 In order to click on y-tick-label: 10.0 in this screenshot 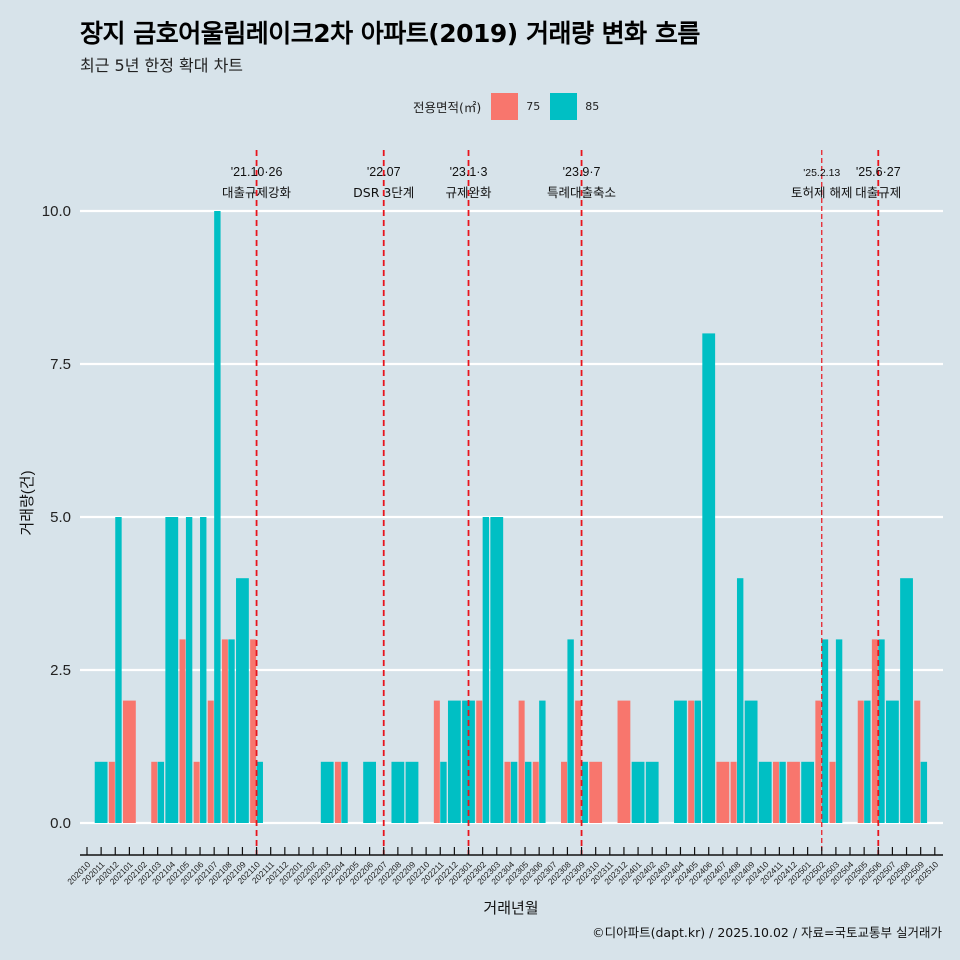, I will do `click(56, 211)`.